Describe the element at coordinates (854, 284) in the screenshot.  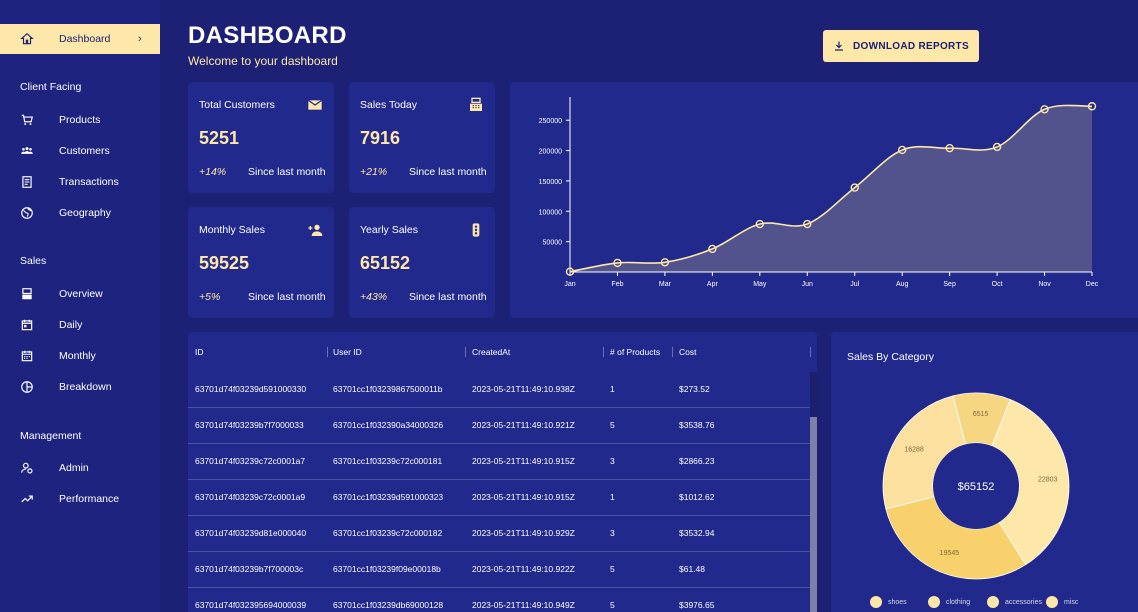
I see `x-tick-label: Jul` at that location.